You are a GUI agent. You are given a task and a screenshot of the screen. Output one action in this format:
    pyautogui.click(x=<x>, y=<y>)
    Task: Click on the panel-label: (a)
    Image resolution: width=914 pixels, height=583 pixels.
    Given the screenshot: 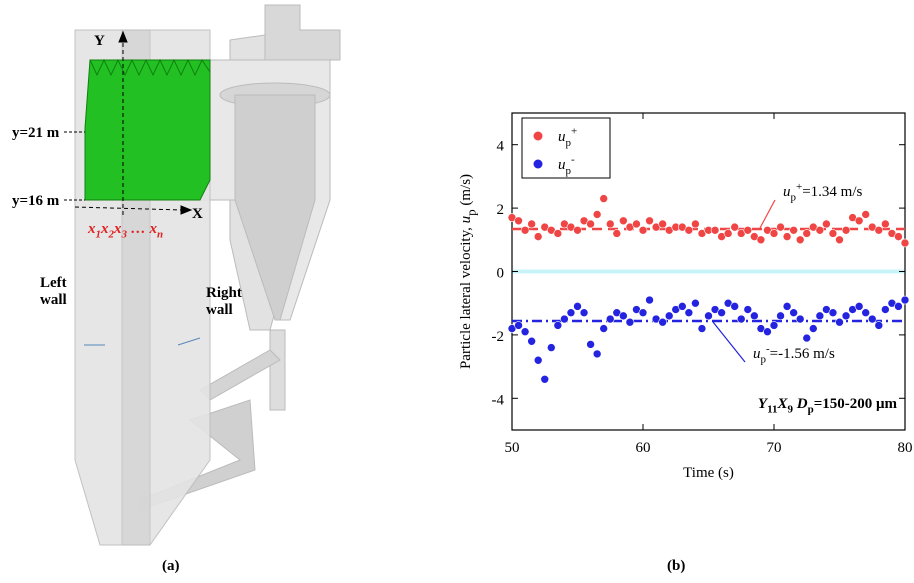 What is the action you would take?
    pyautogui.click(x=171, y=566)
    